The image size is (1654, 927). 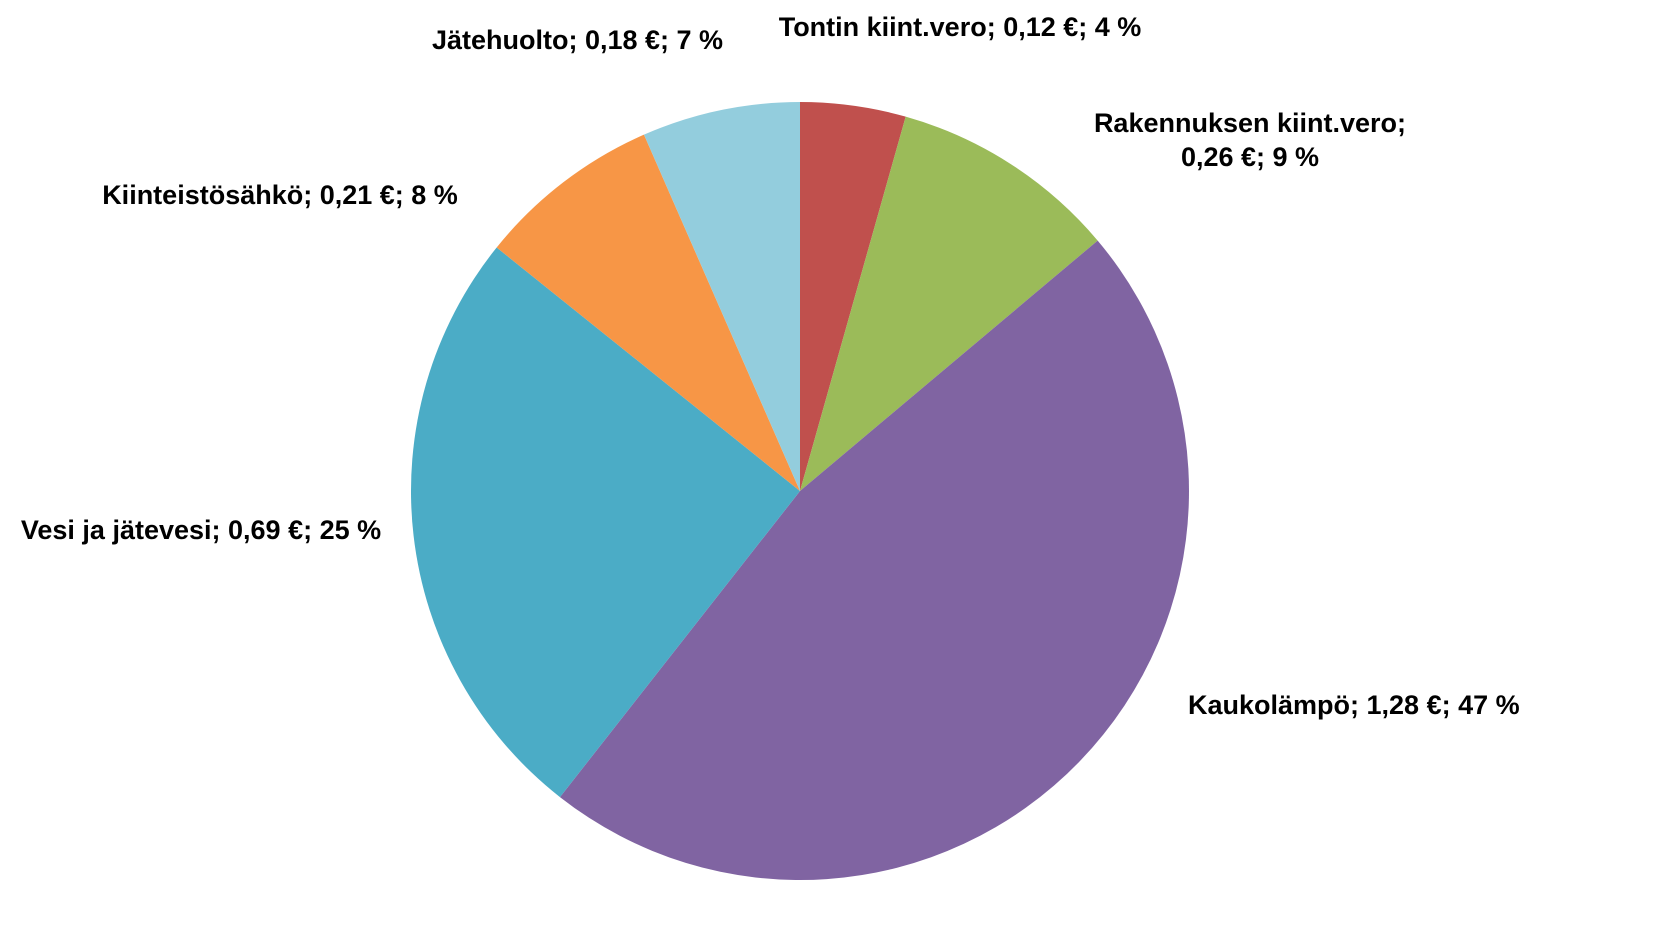 What do you see at coordinates (1354, 705) in the screenshot?
I see `data-label: Kaukolämpö; 1,28 €; 47 %` at bounding box center [1354, 705].